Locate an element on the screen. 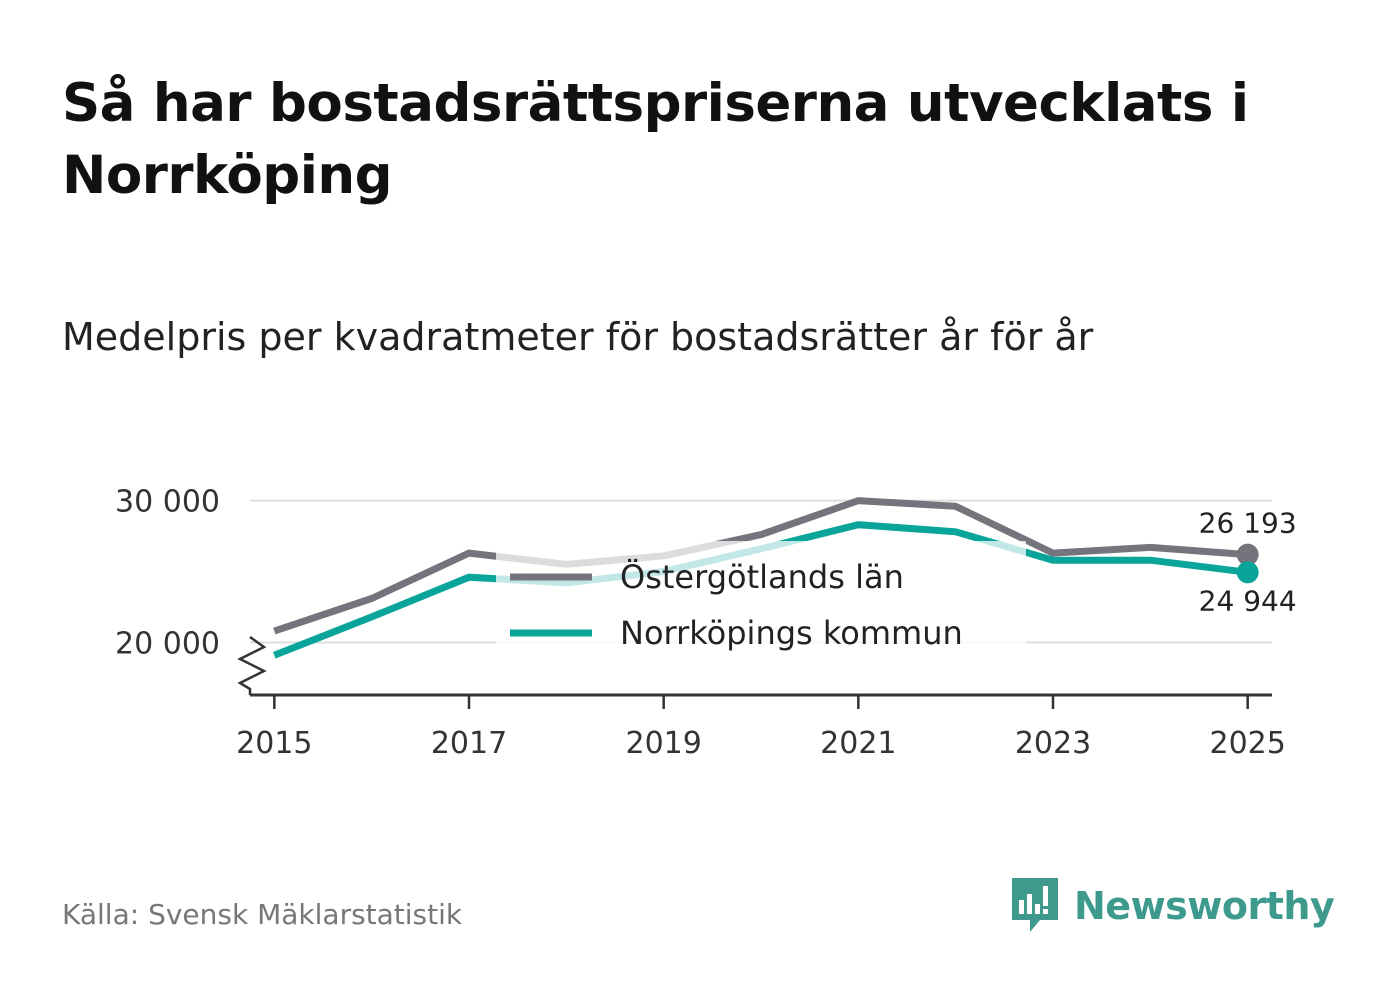 This screenshot has height=999, width=1382. end-value-label: 24 944 is located at coordinates (1248, 600).